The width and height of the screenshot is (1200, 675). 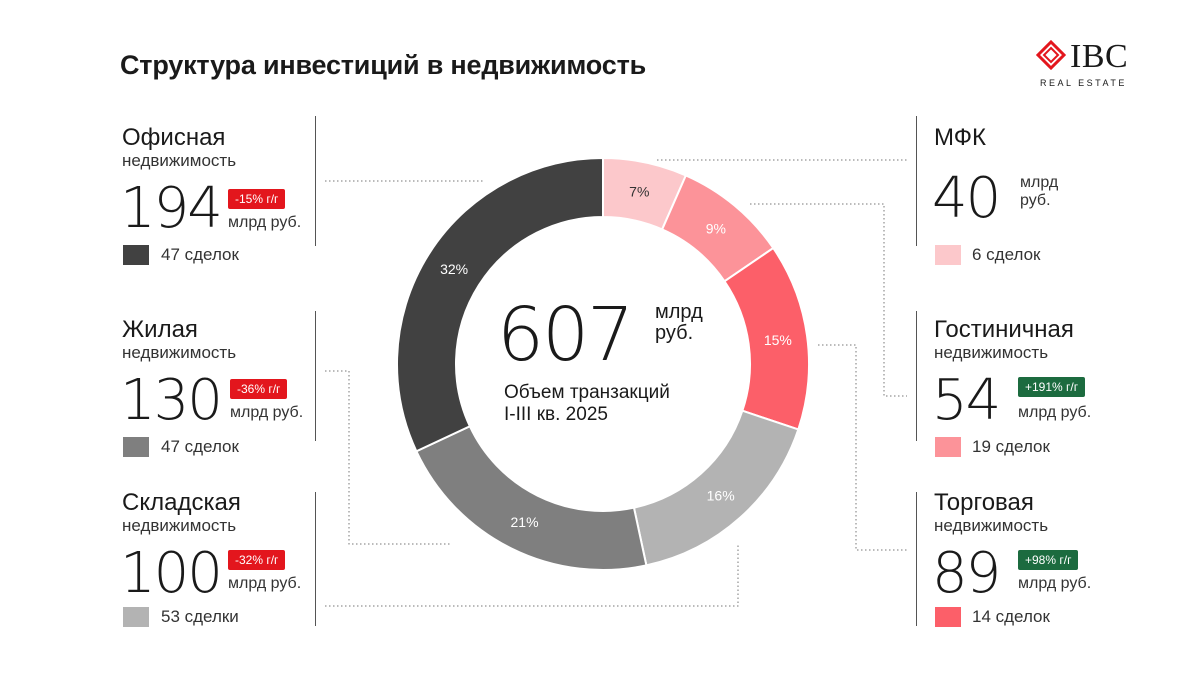 What do you see at coordinates (966, 400) in the screenshot?
I see `segment-value: 54` at bounding box center [966, 400].